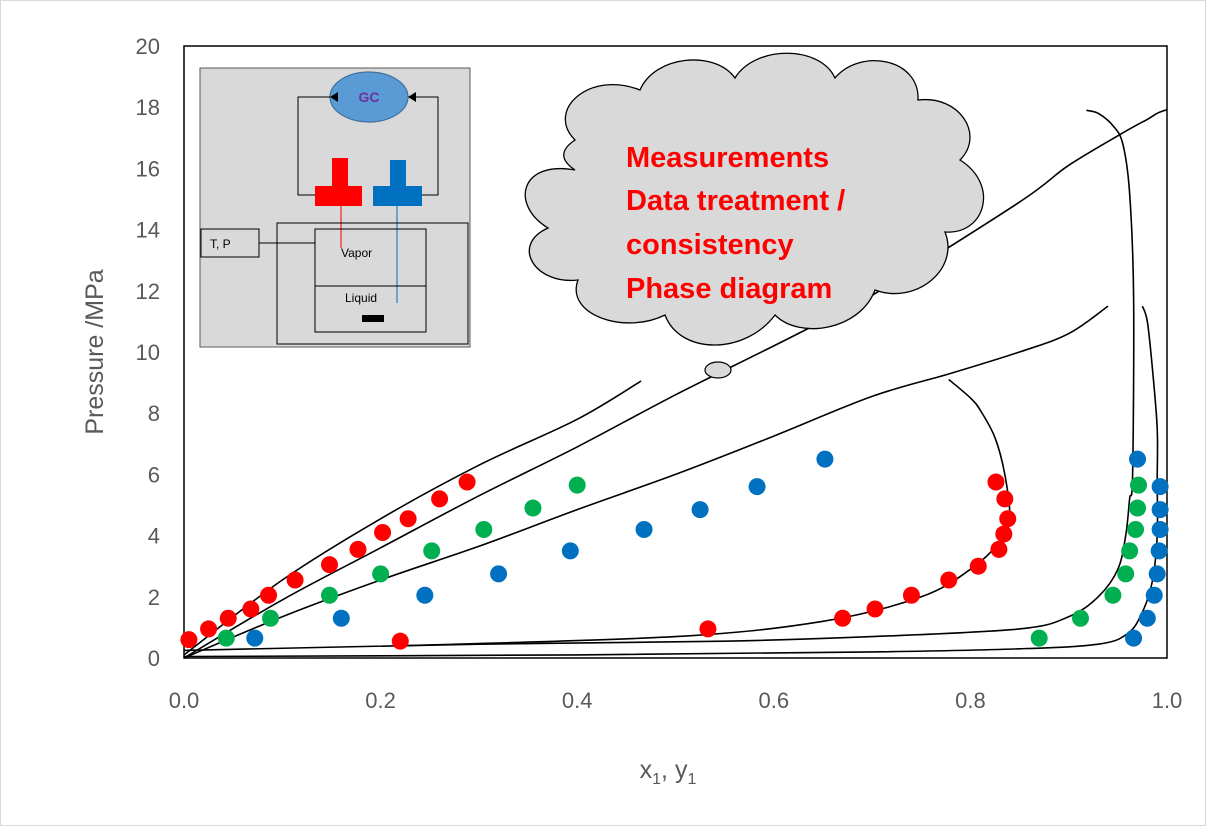  Describe the element at coordinates (774, 700) in the screenshot. I see `x-tick-label: 0.6` at that location.